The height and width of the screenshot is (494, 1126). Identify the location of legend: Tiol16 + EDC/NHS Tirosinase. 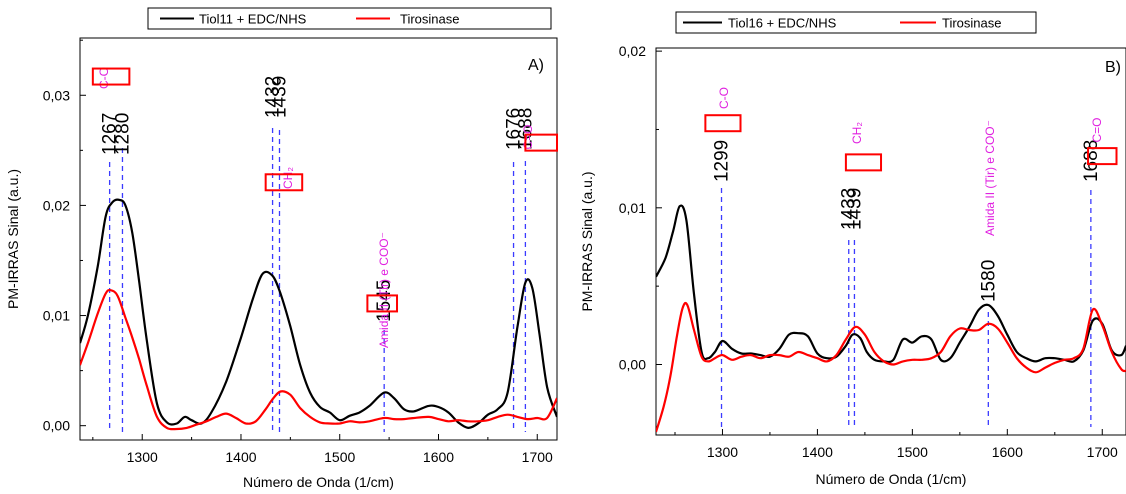
(856, 22).